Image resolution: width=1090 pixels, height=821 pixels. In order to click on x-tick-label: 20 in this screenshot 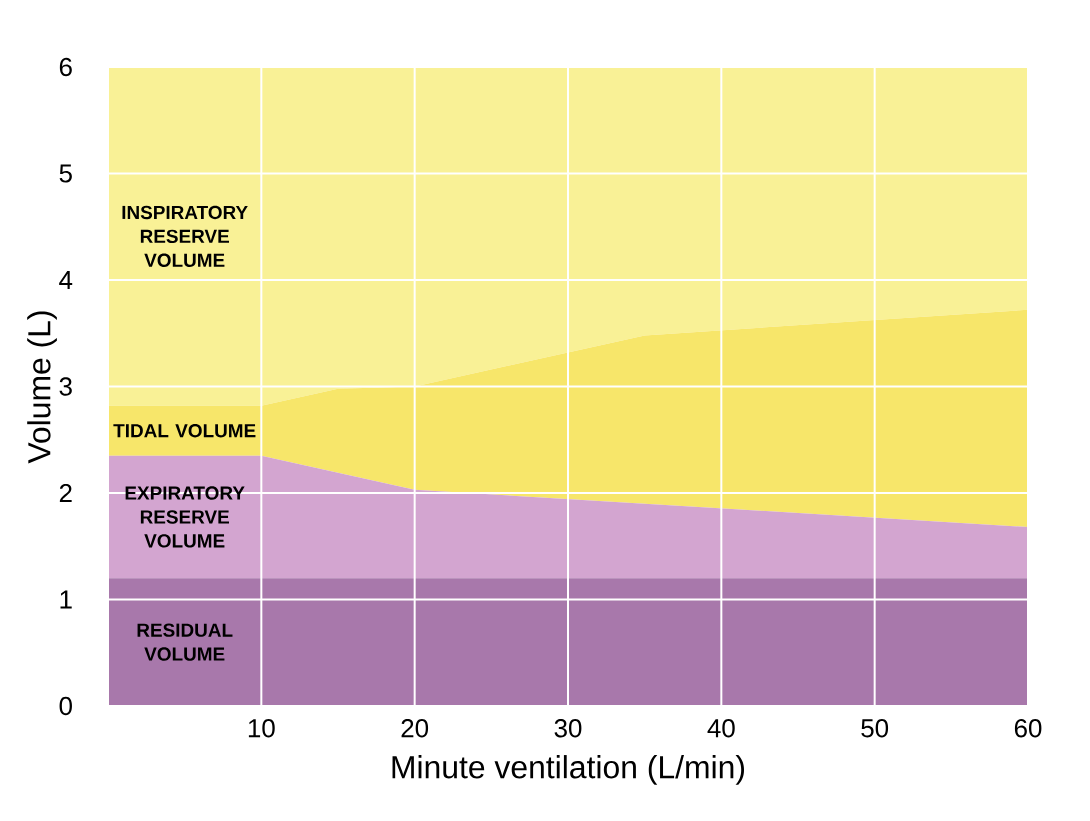, I will do `click(415, 728)`.